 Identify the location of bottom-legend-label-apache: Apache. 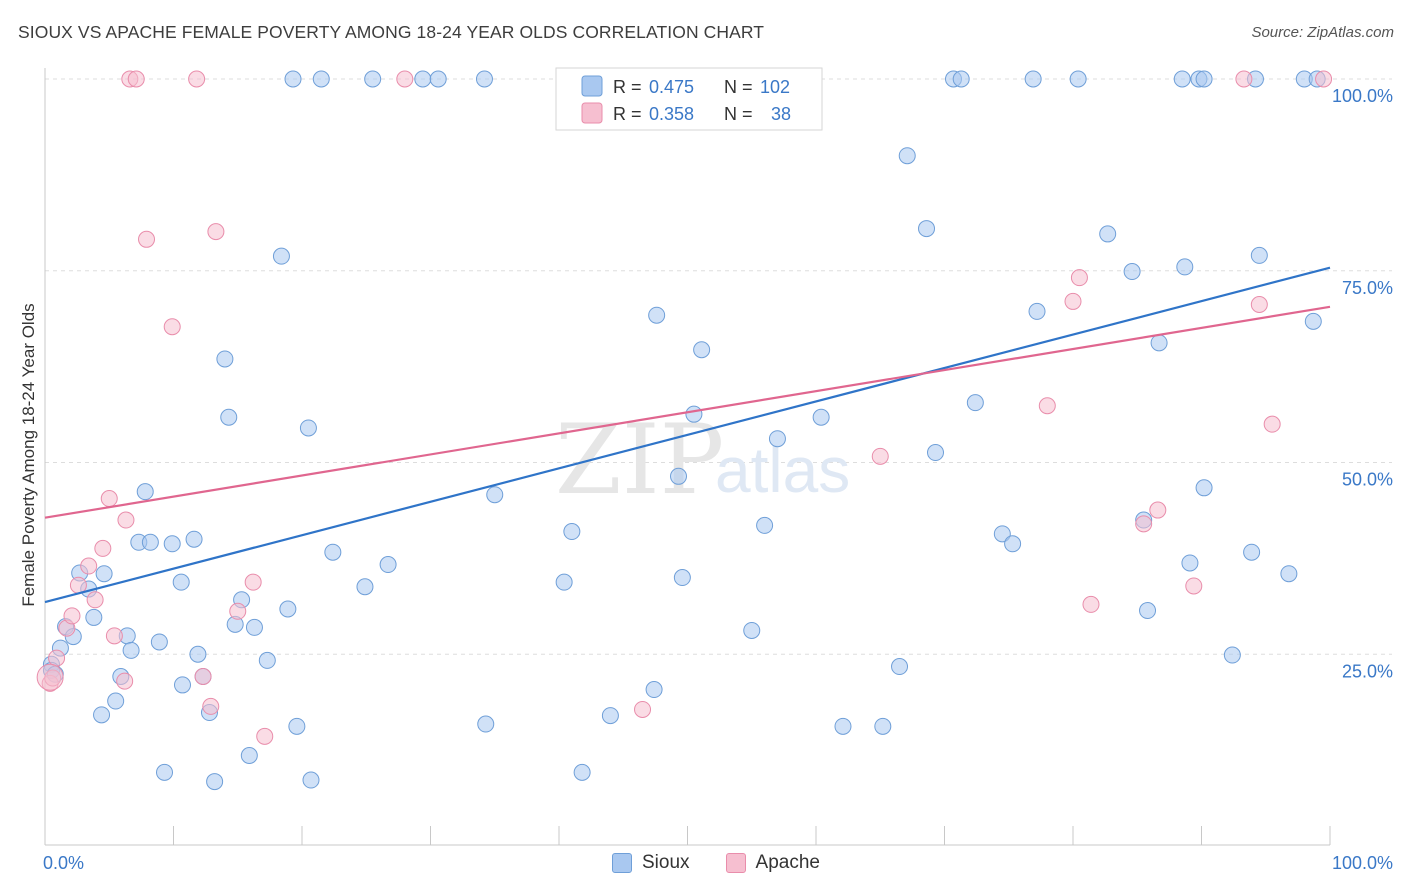
(787, 862).